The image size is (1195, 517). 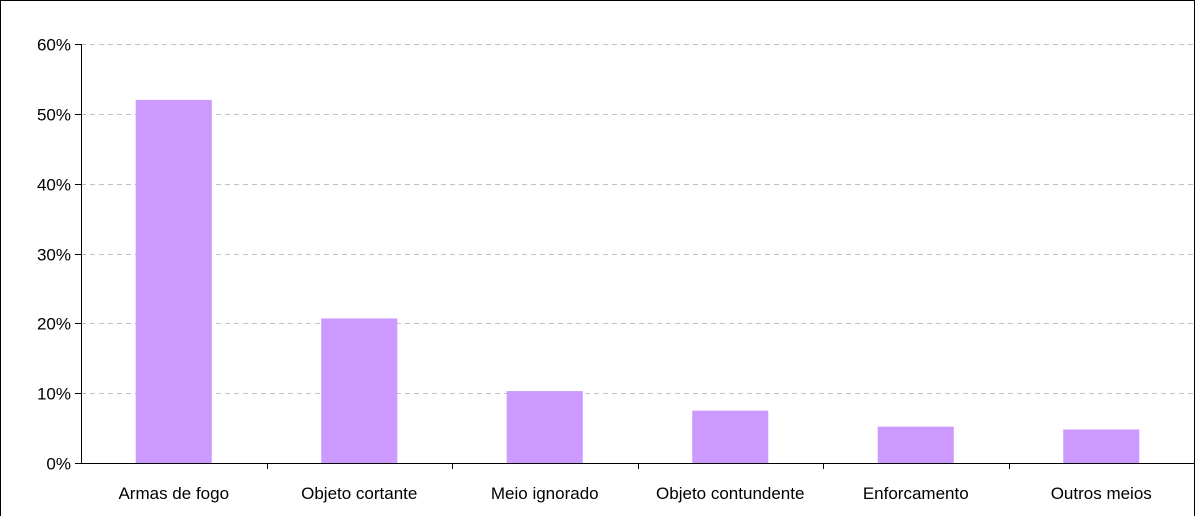 What do you see at coordinates (54, 394) in the screenshot?
I see `y-tick-label: 10%` at bounding box center [54, 394].